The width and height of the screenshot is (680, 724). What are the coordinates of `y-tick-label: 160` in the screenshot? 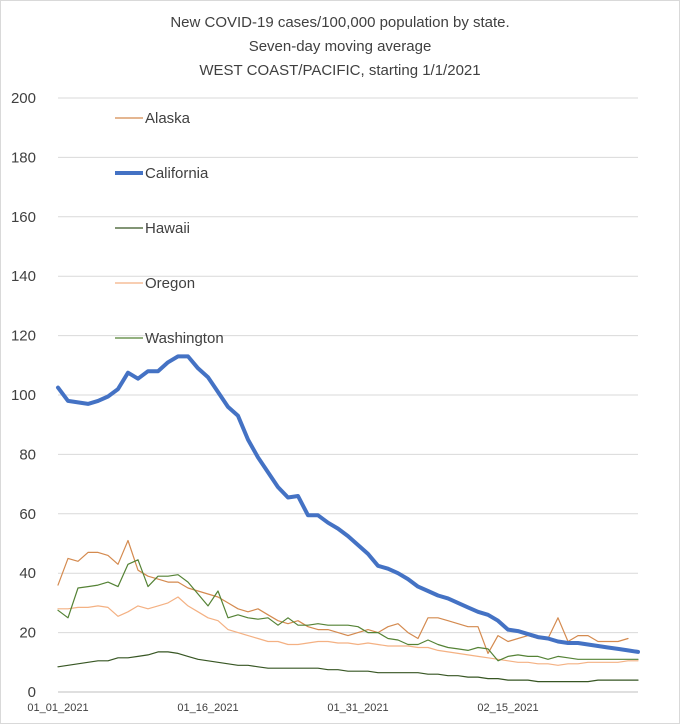 It's located at (23, 217).